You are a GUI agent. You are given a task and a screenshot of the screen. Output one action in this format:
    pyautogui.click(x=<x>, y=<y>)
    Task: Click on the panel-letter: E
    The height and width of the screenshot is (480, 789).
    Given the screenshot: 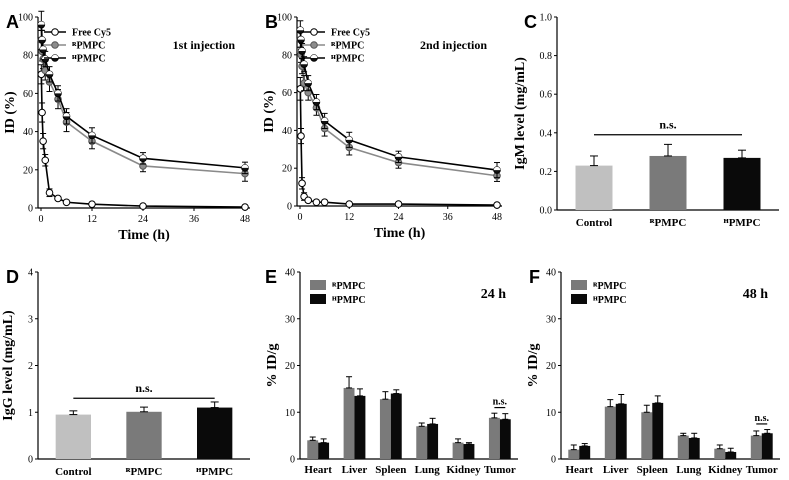 What is the action you would take?
    pyautogui.click(x=271, y=277)
    